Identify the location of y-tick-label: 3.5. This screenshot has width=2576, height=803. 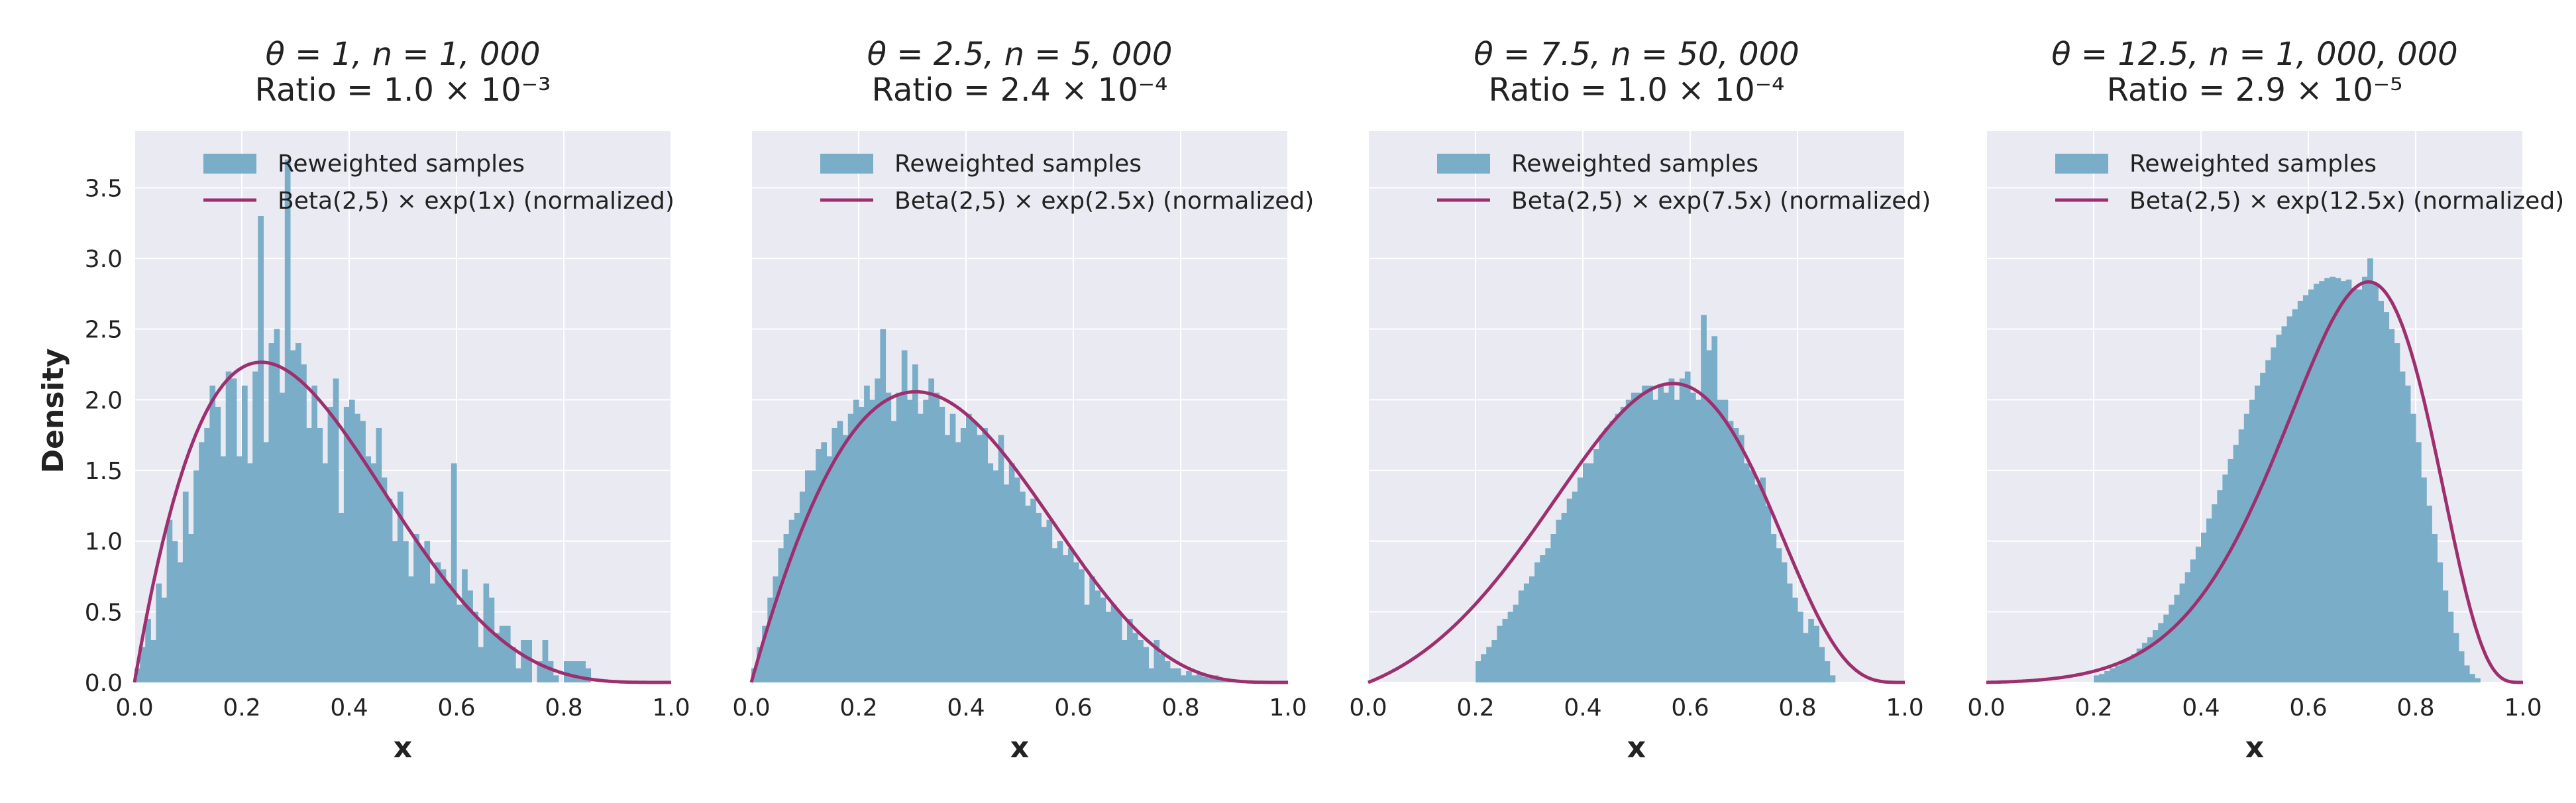
(104, 188).